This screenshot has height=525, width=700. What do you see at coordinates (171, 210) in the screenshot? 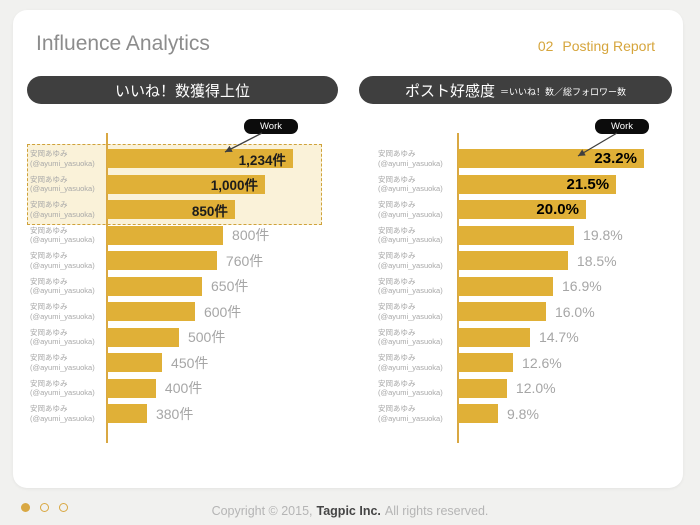
I see `bar: 850件` at bounding box center [171, 210].